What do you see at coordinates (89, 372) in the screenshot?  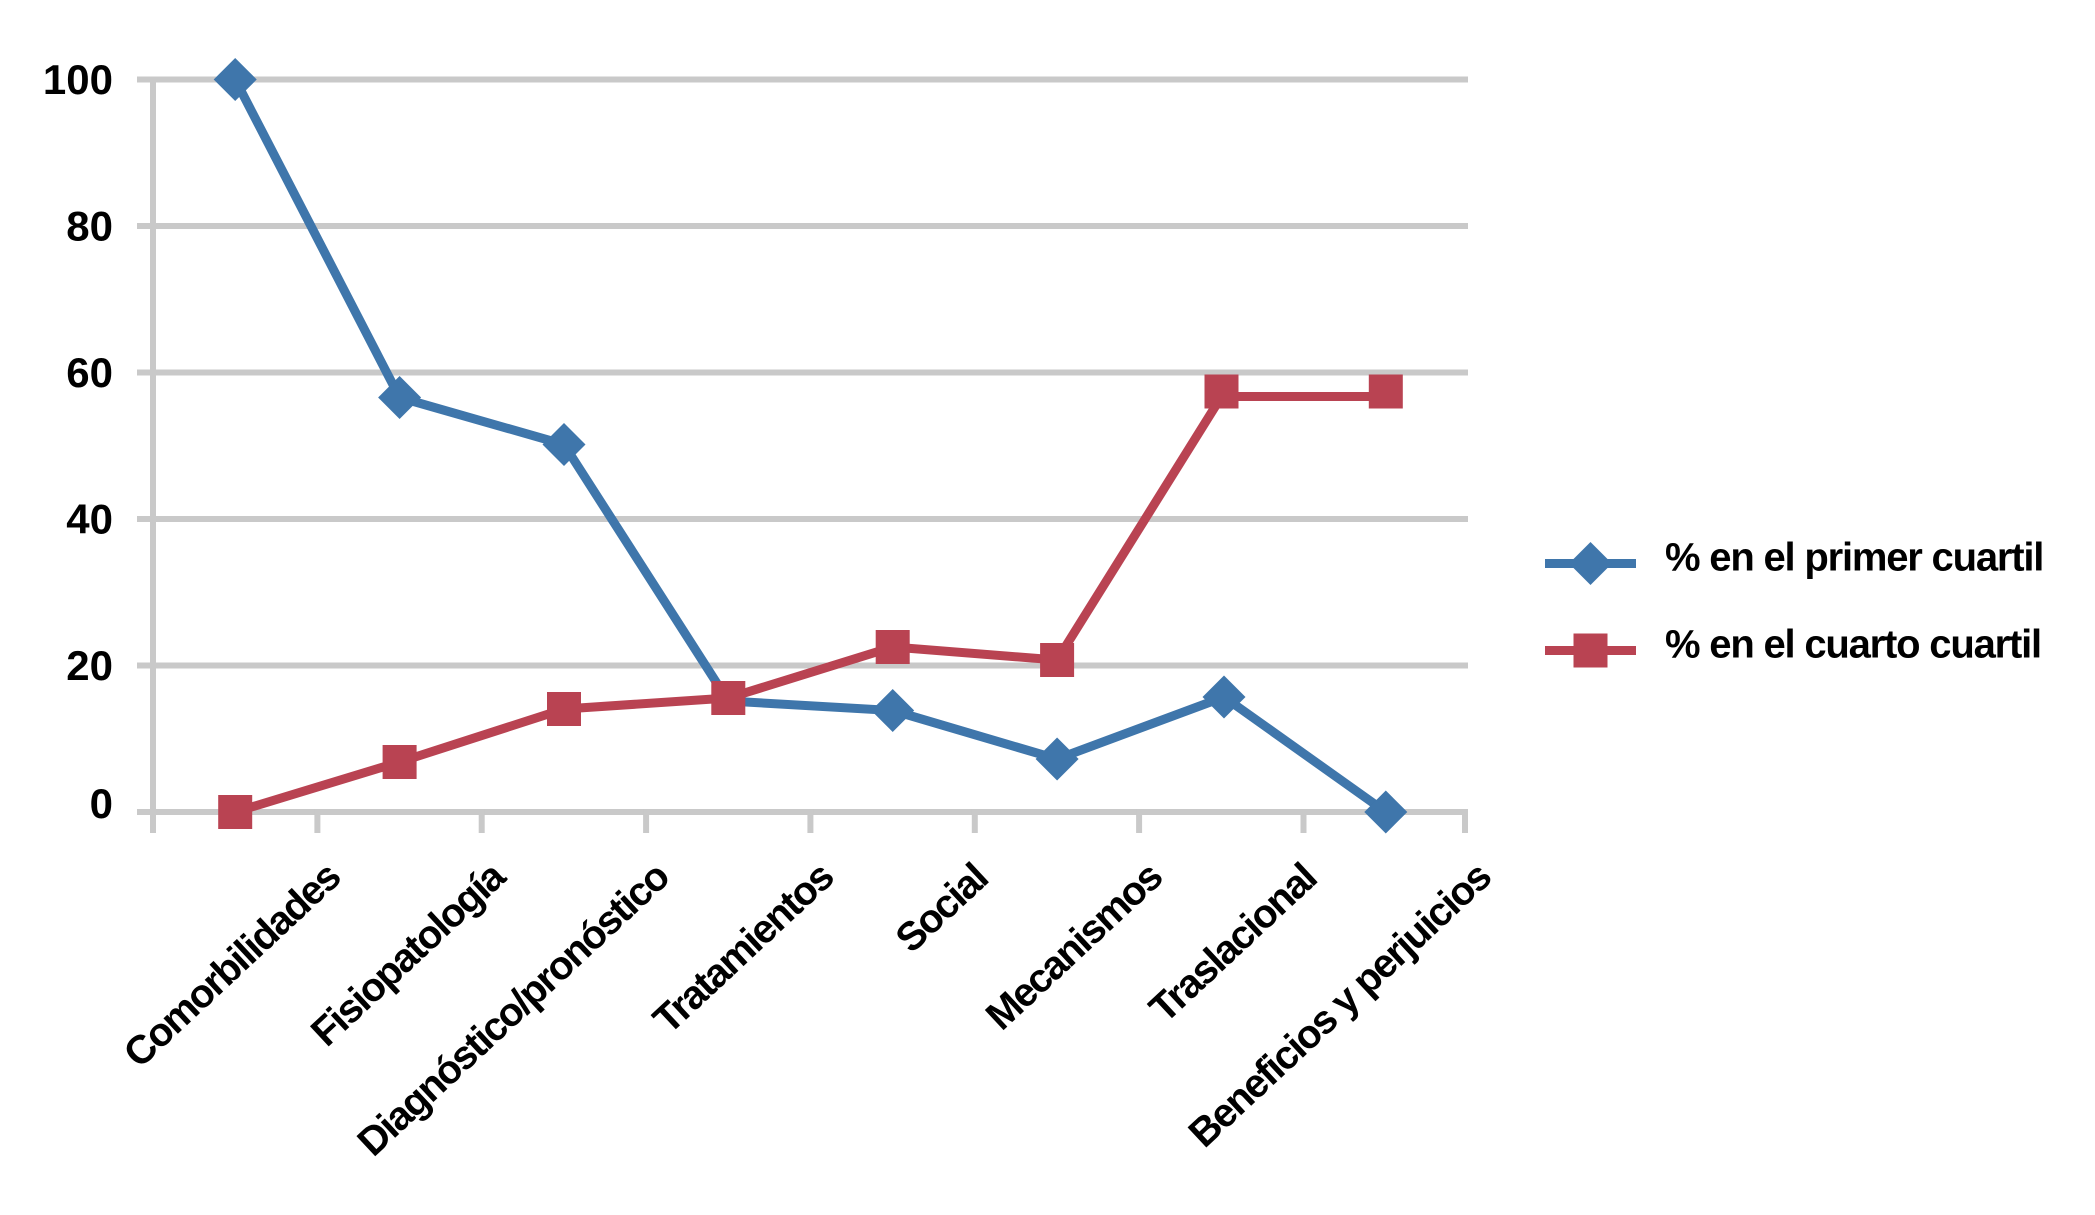 I see `svg-text: 60` at bounding box center [89, 372].